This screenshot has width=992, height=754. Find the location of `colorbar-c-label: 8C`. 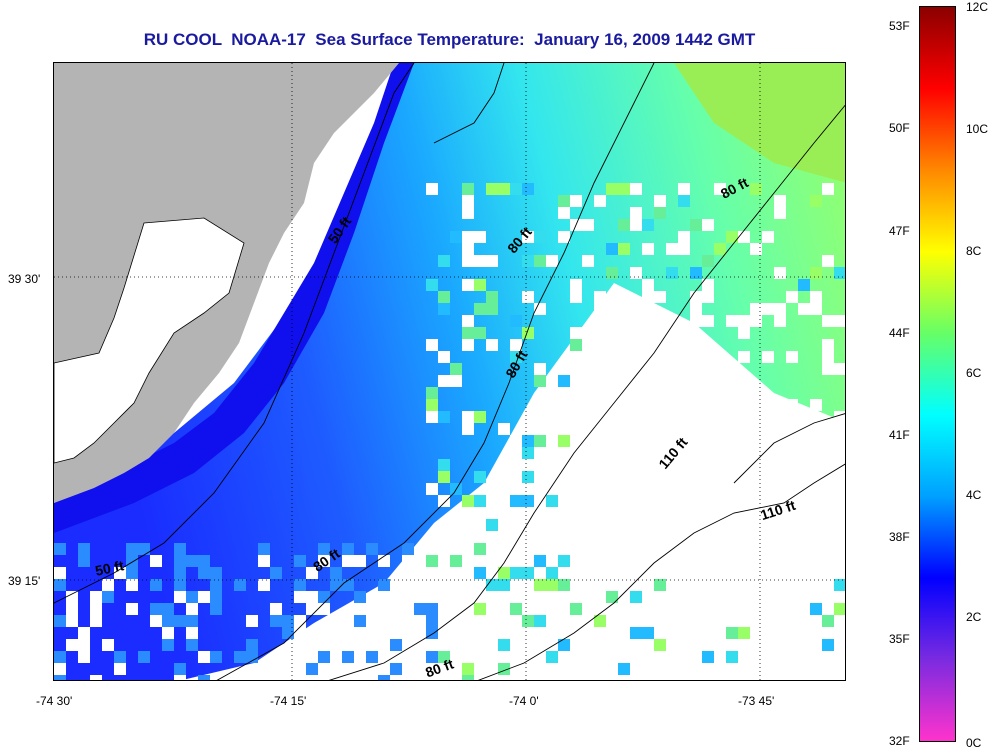

colorbar-c-label: 8C is located at coordinates (974, 251).